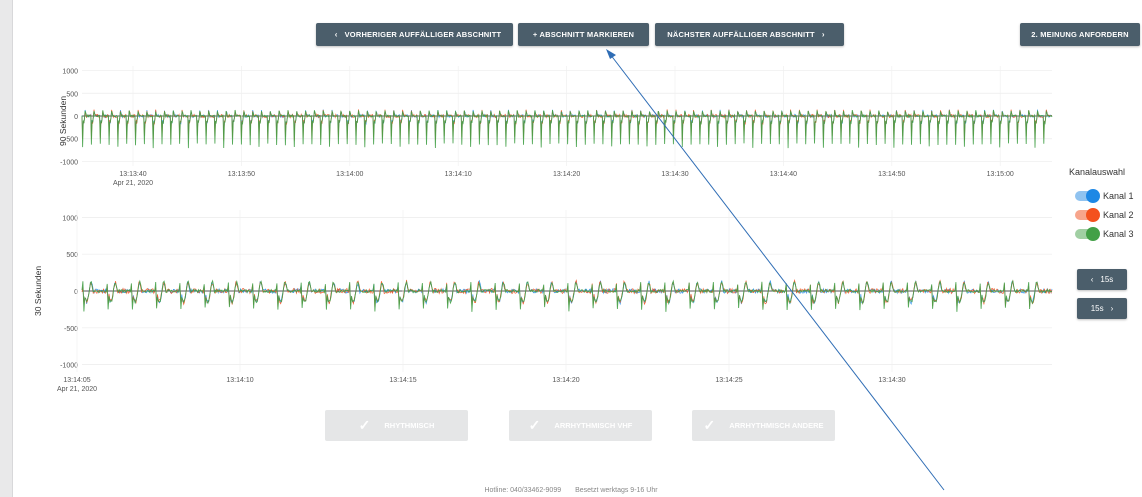 The width and height of the screenshot is (1142, 497). Describe the element at coordinates (783, 174) in the screenshot. I see `x-tick-label: 13:14:40` at that location.